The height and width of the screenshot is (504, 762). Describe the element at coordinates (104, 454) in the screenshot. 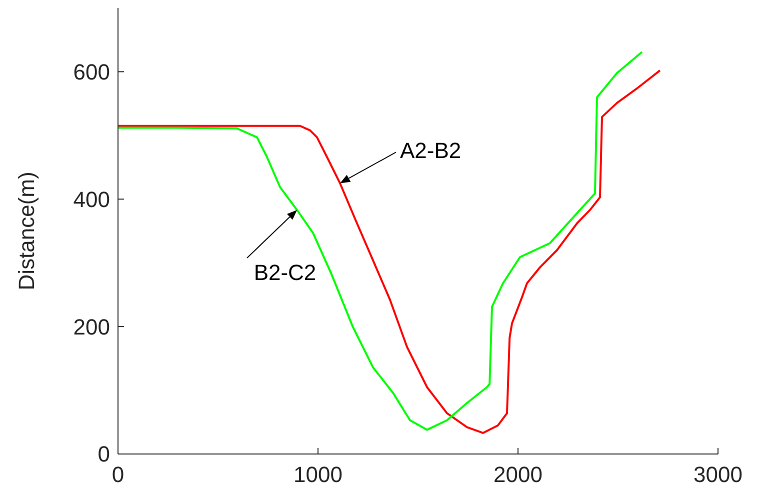

I see `y-tick-label: 0` at that location.